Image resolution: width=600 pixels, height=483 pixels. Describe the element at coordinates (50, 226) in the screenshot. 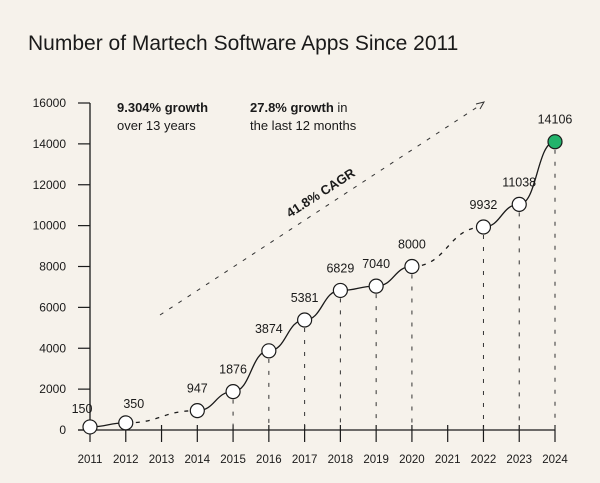

I see `y-tick-label: 10000` at that location.